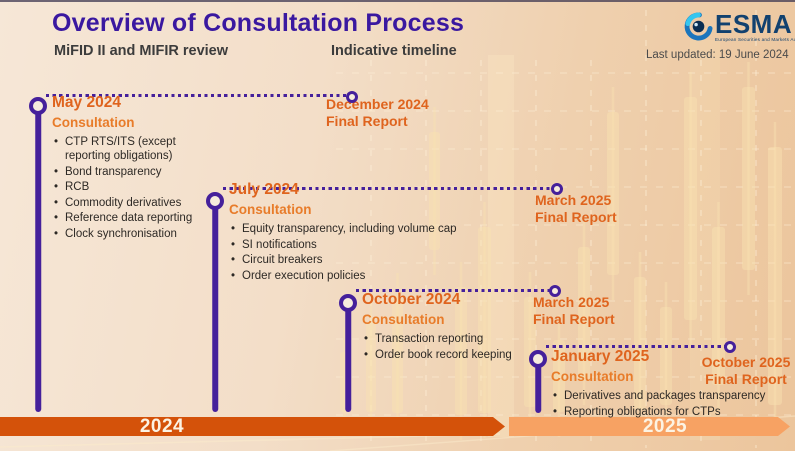 The image size is (795, 451). I want to click on milestone-date: July 2024, so click(264, 189).